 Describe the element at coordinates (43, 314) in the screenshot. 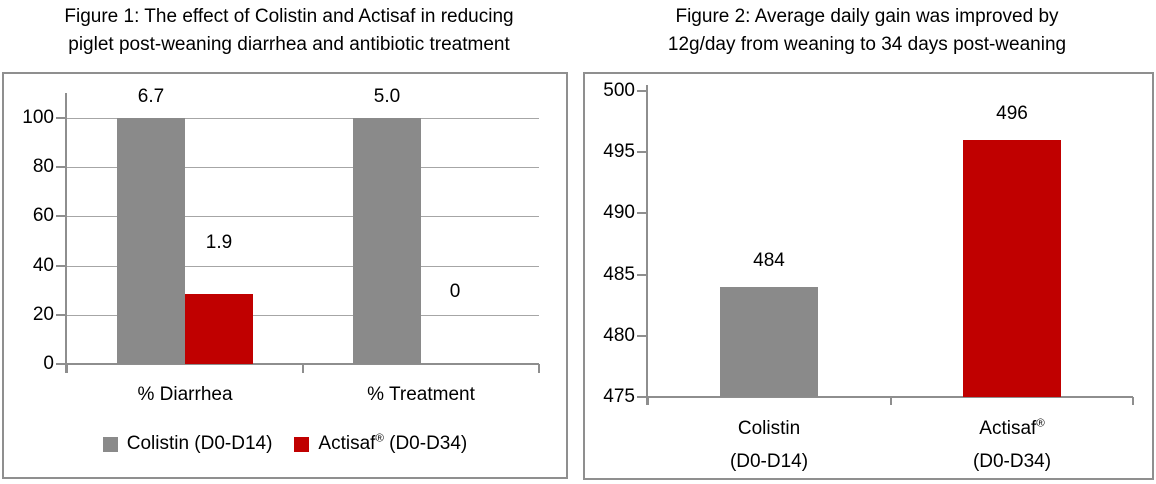

I see `y-tick-label: 20` at that location.